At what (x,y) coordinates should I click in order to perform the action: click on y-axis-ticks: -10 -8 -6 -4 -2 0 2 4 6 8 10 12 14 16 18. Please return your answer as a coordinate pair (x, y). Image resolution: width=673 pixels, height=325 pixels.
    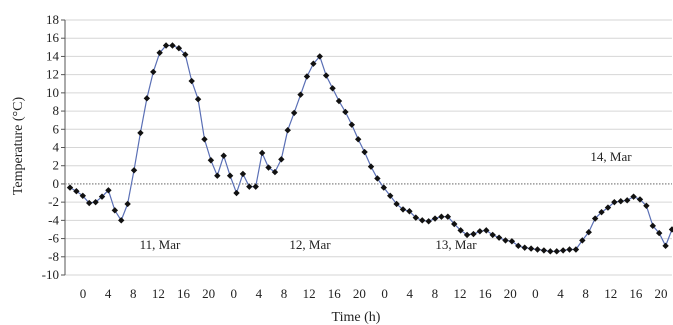
    Looking at the image, I should click on (53, 147).